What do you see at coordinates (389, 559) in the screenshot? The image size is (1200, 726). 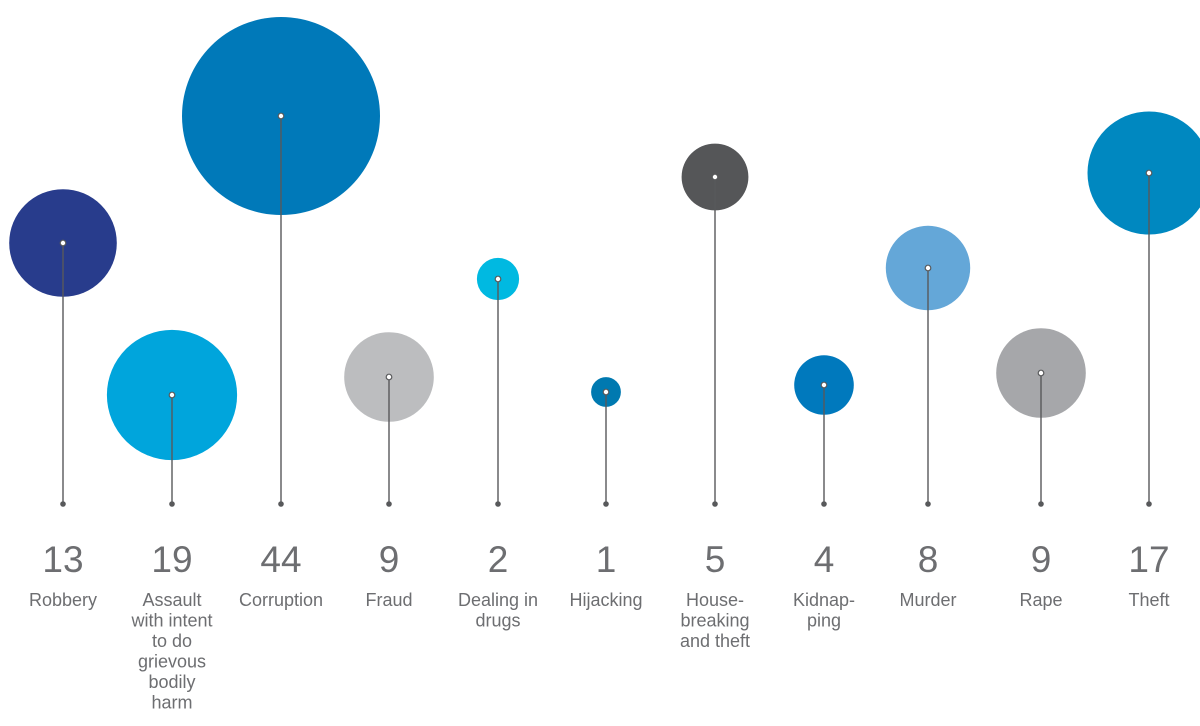 I see `value-label-fraud: 9` at bounding box center [389, 559].